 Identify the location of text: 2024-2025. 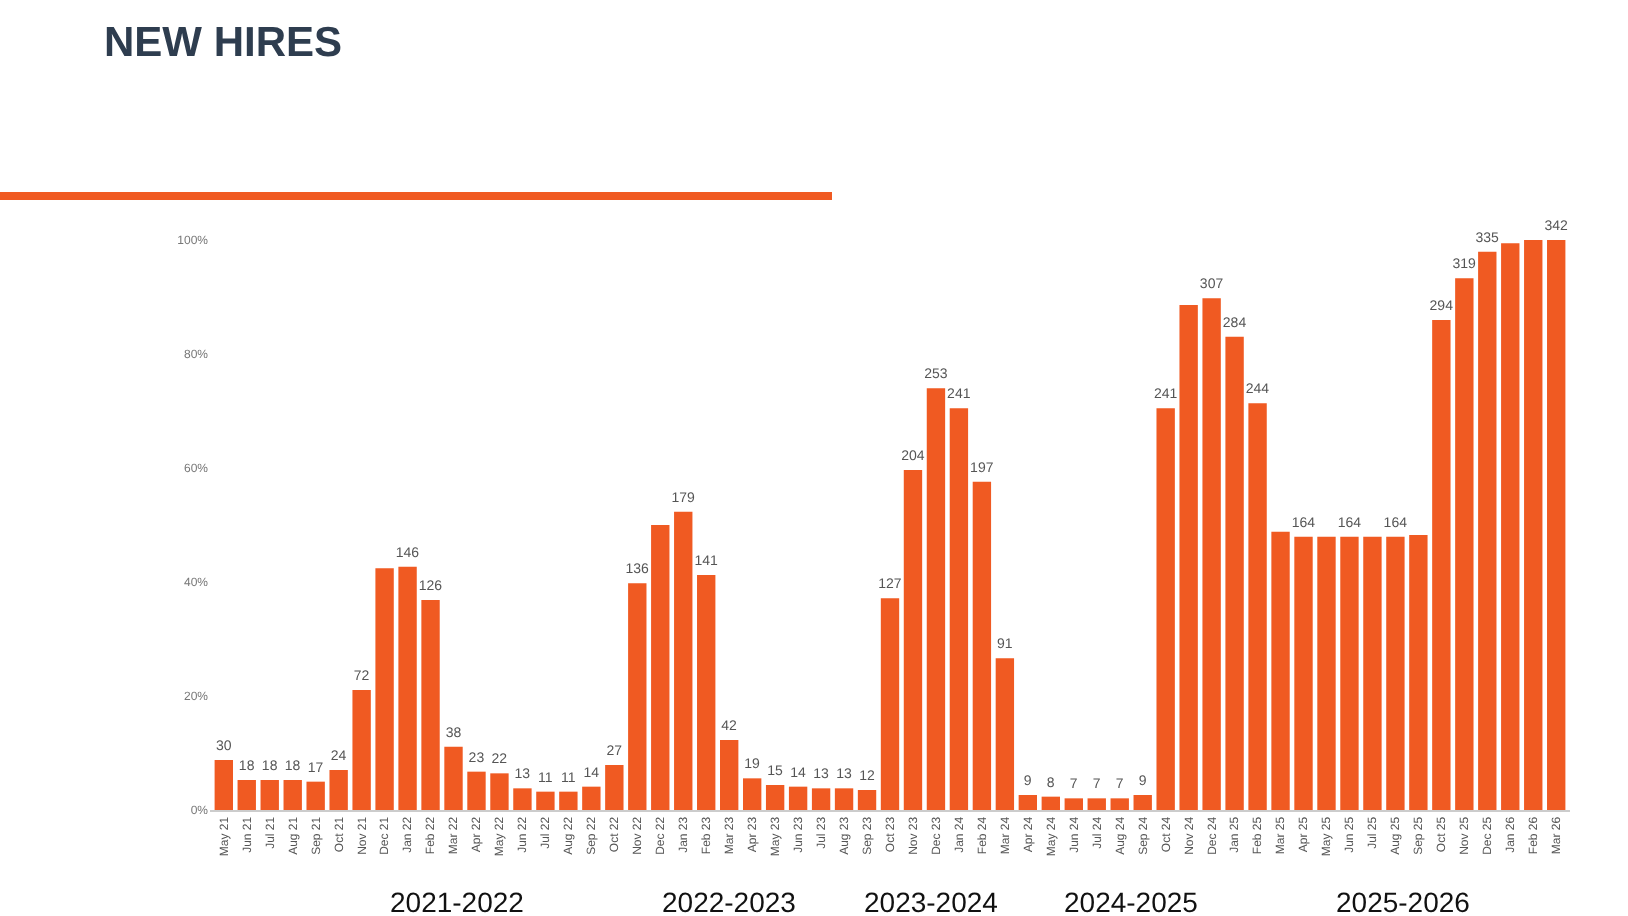
(1131, 901).